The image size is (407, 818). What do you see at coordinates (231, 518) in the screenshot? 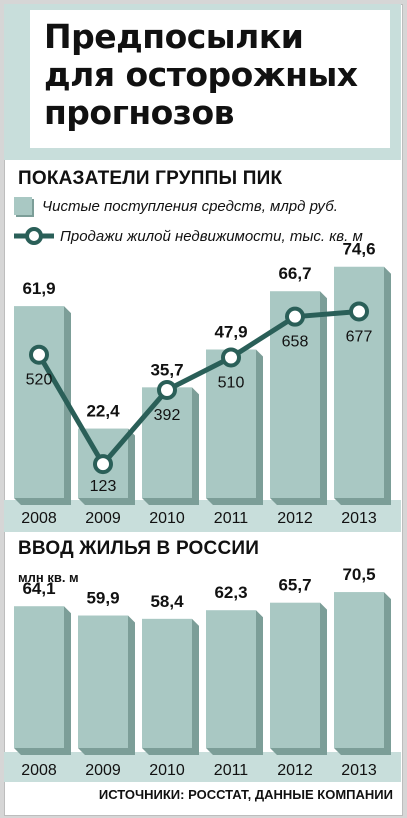
I see `chart1-x-tick: 2011` at bounding box center [231, 518].